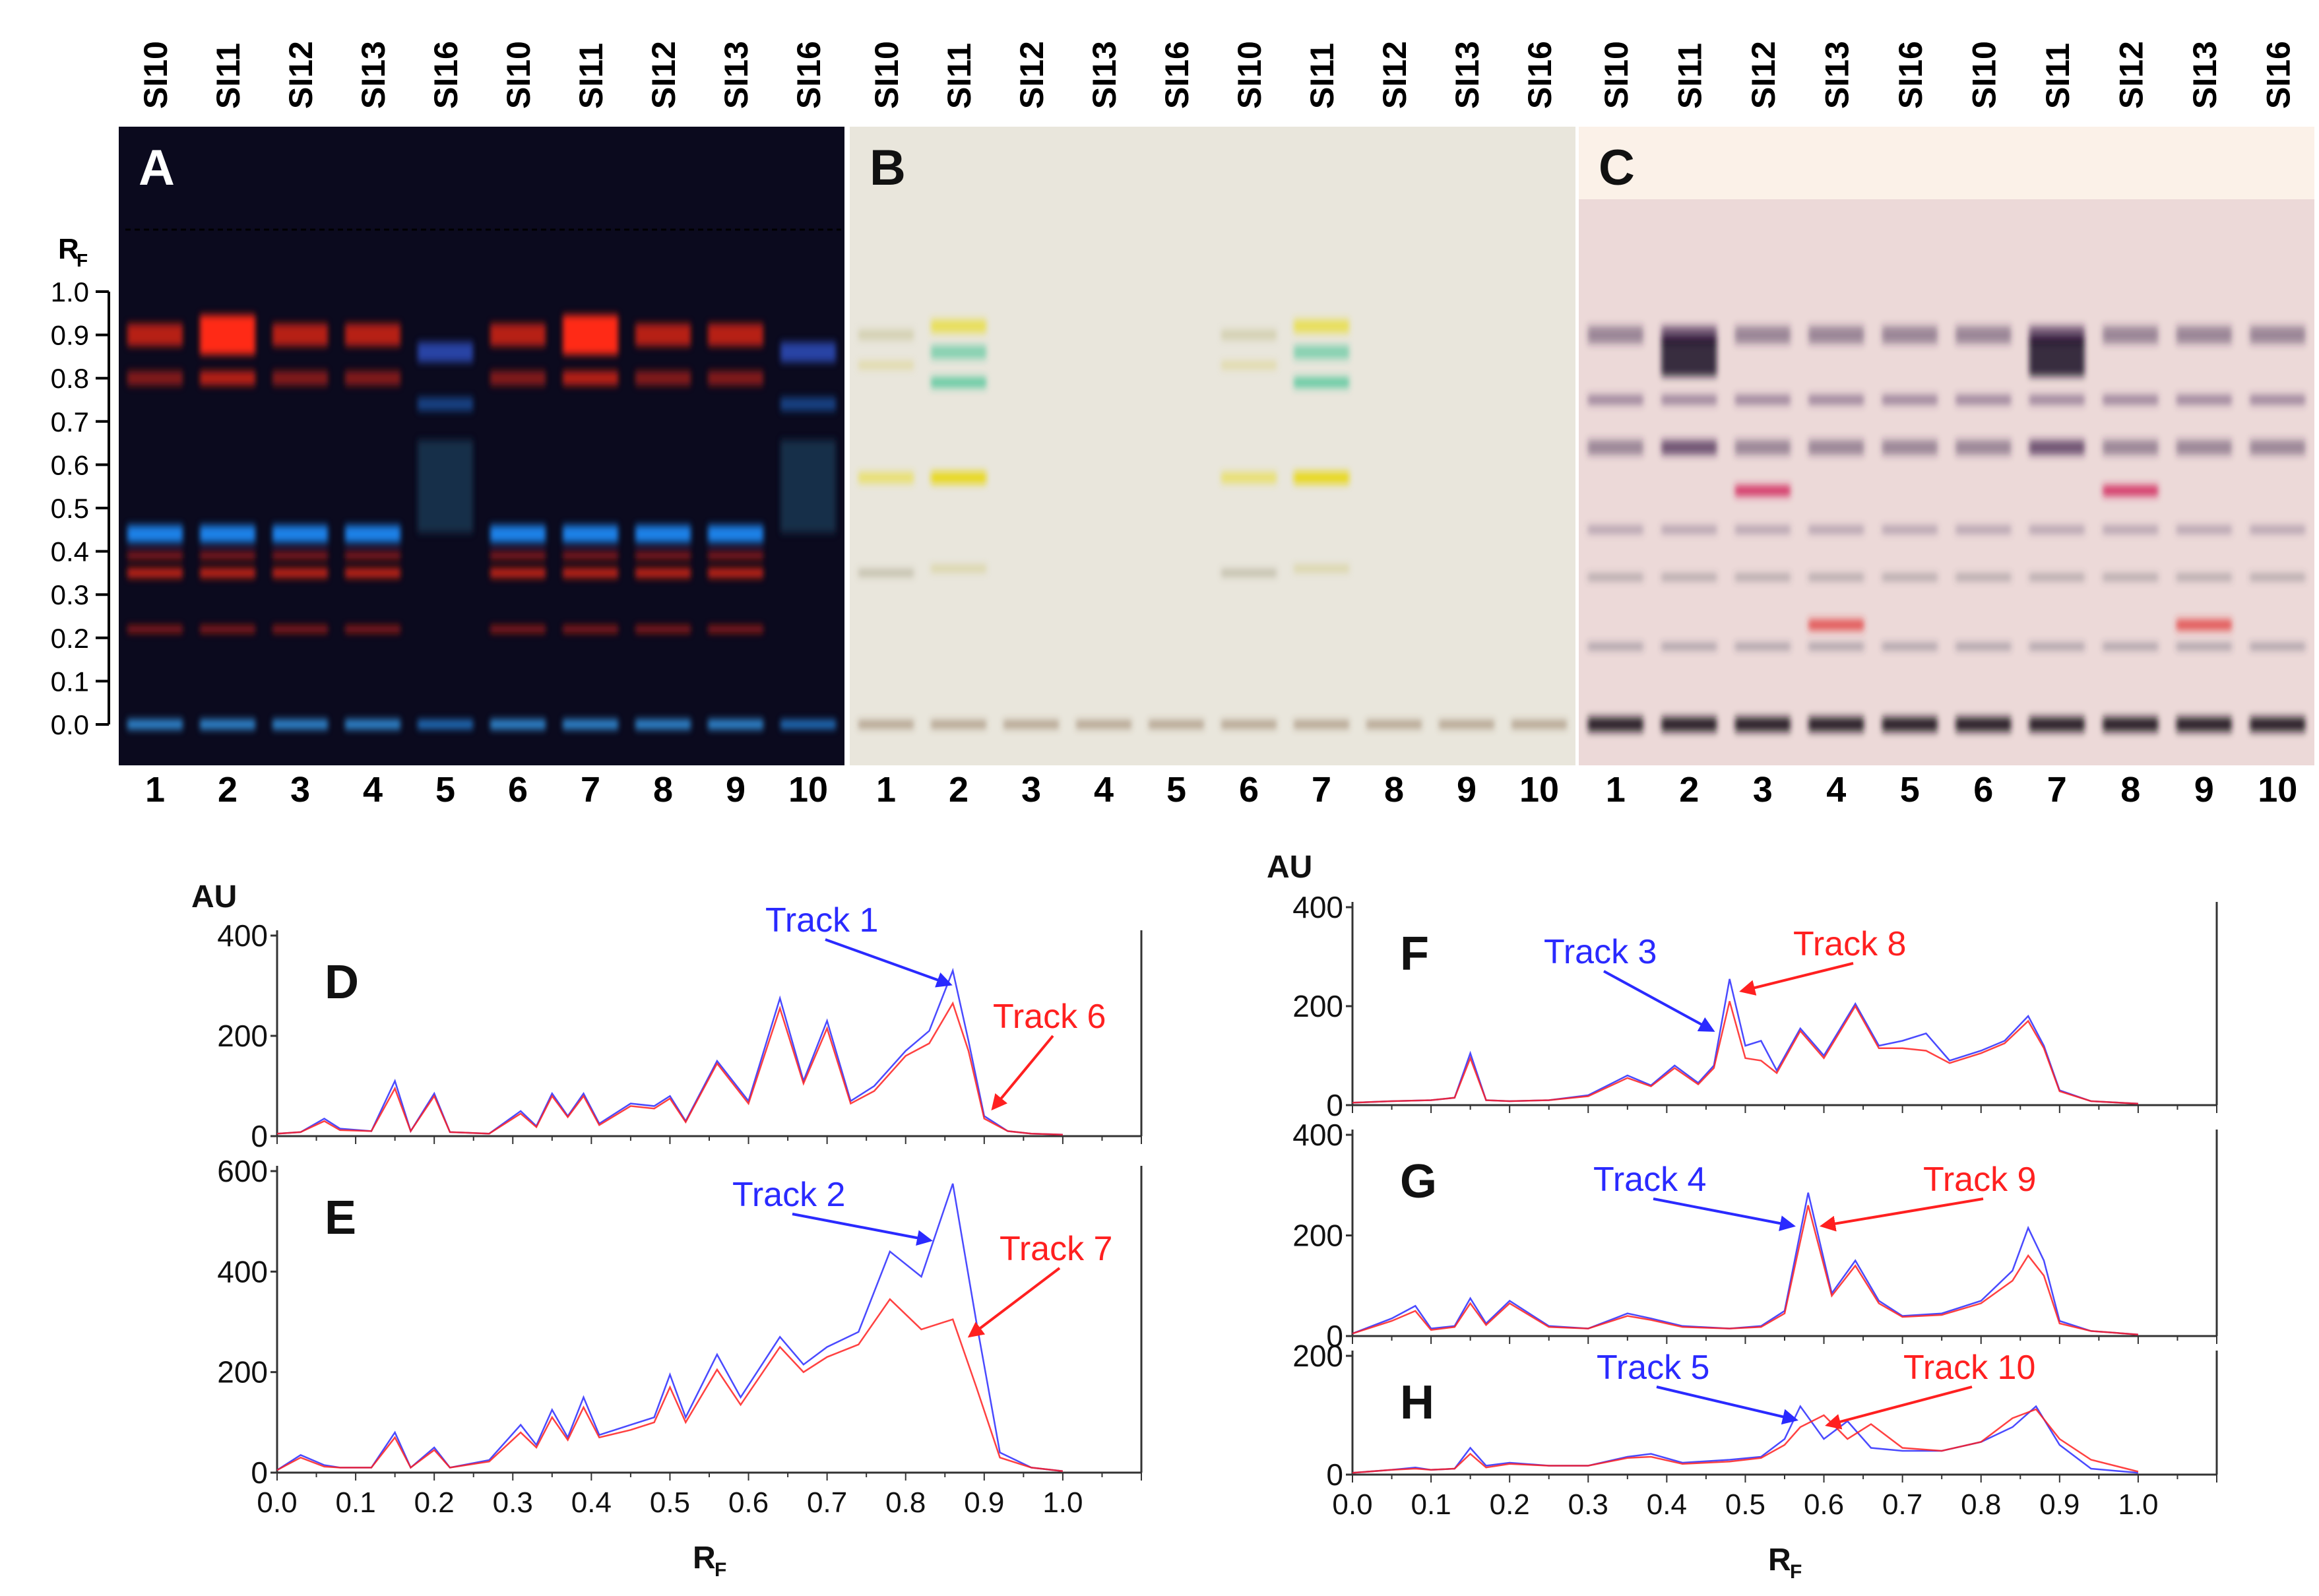 This screenshot has height=1596, width=2319. I want to click on track-number: 3, so click(300, 790).